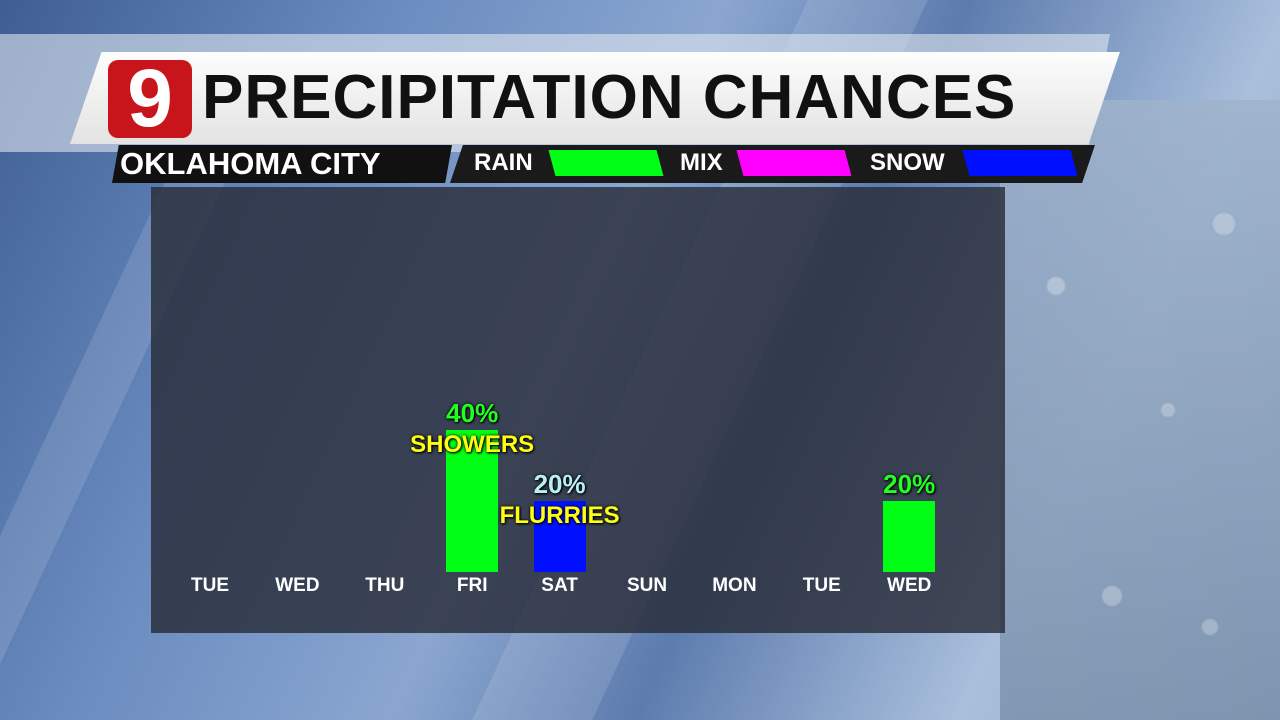  Describe the element at coordinates (1020, 163) in the screenshot. I see `legend-snow-swatch` at that location.